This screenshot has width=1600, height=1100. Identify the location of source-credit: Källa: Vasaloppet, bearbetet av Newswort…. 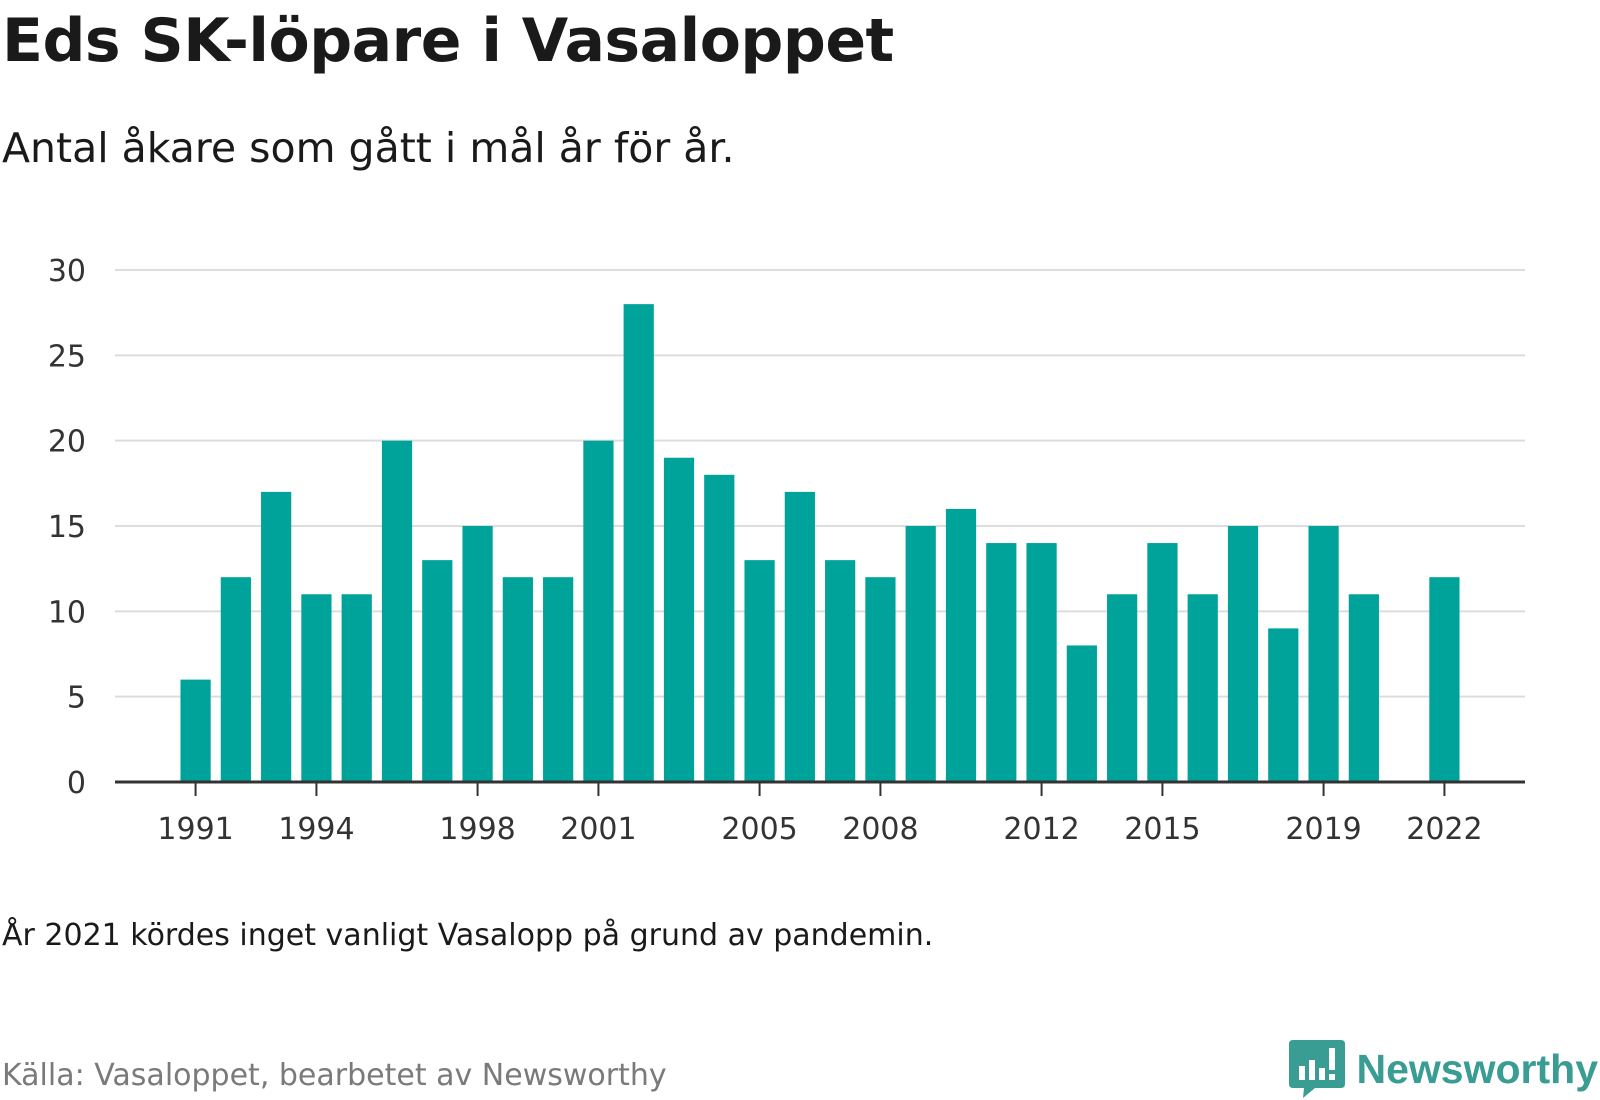
(334, 1075).